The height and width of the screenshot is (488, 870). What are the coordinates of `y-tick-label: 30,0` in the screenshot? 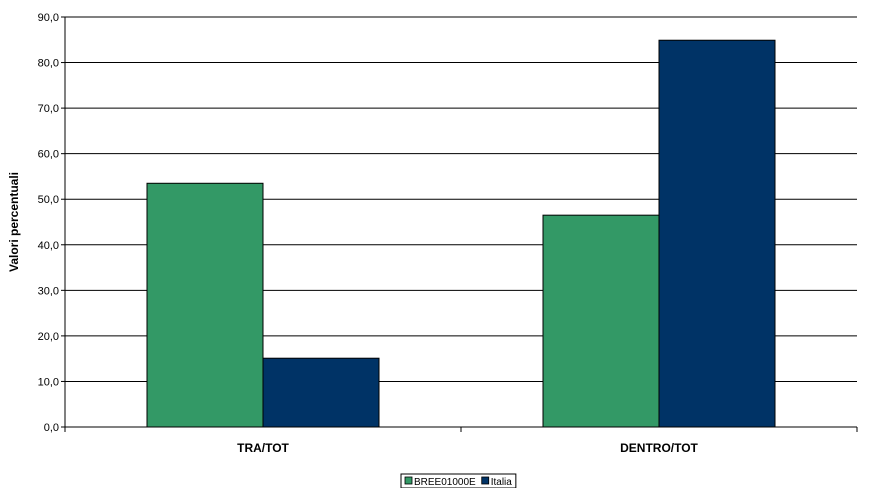 It's located at (48, 291).